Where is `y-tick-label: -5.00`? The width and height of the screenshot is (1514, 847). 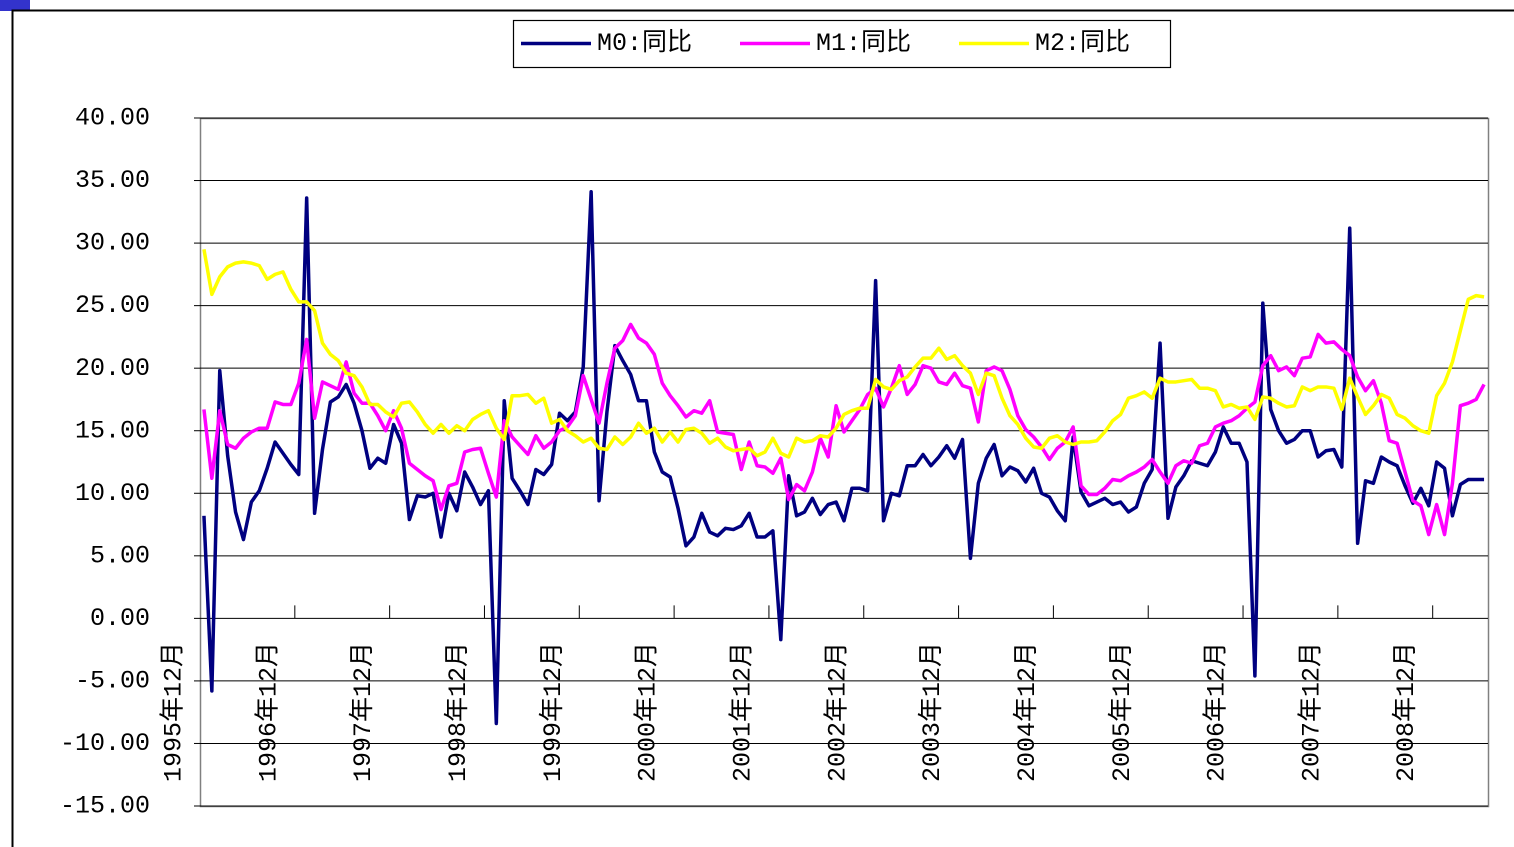
y-tick-label: -5.00 is located at coordinates (112, 681).